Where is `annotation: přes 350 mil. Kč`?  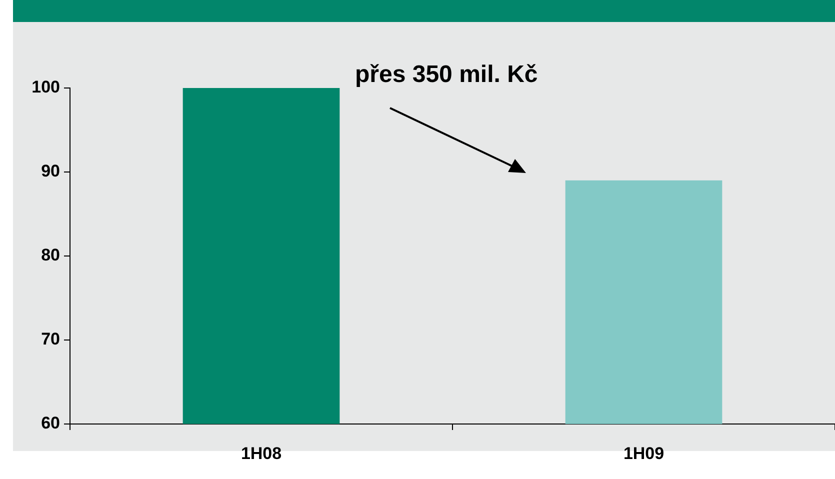
annotation: přes 350 mil. Kč is located at coordinates (446, 74).